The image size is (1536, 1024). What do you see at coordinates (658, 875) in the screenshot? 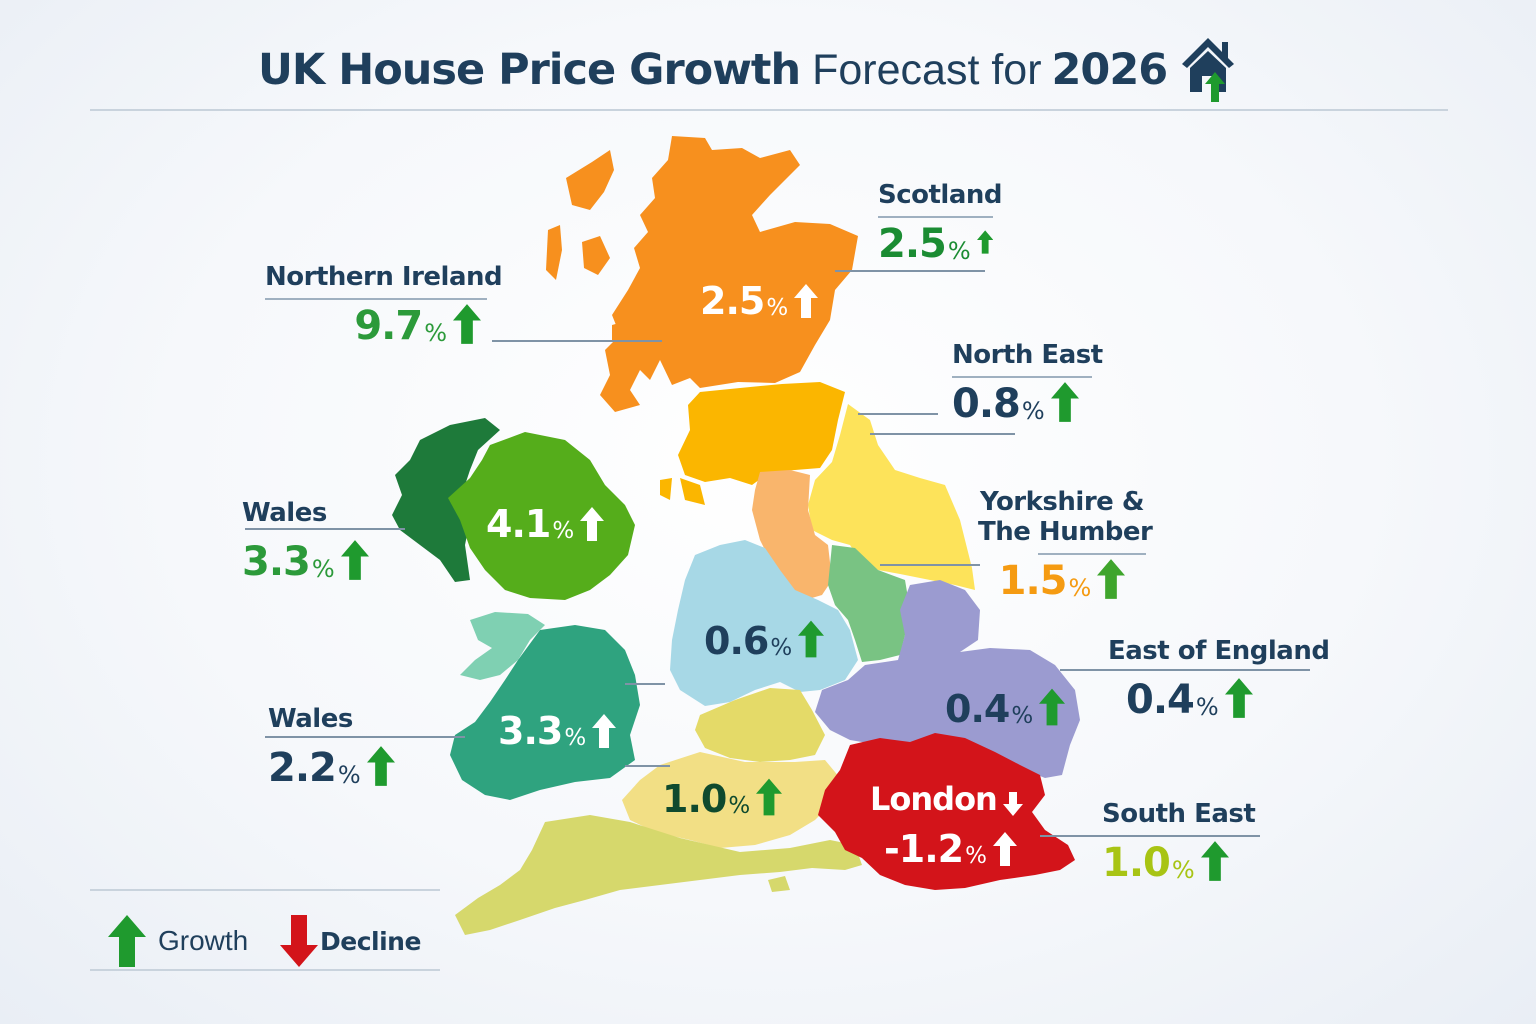
I see `region-south-west` at bounding box center [658, 875].